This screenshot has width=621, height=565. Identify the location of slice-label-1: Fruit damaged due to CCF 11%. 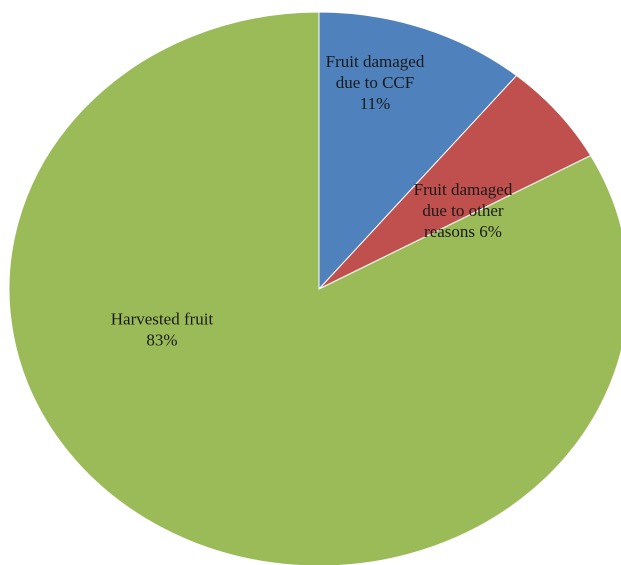
(375, 82).